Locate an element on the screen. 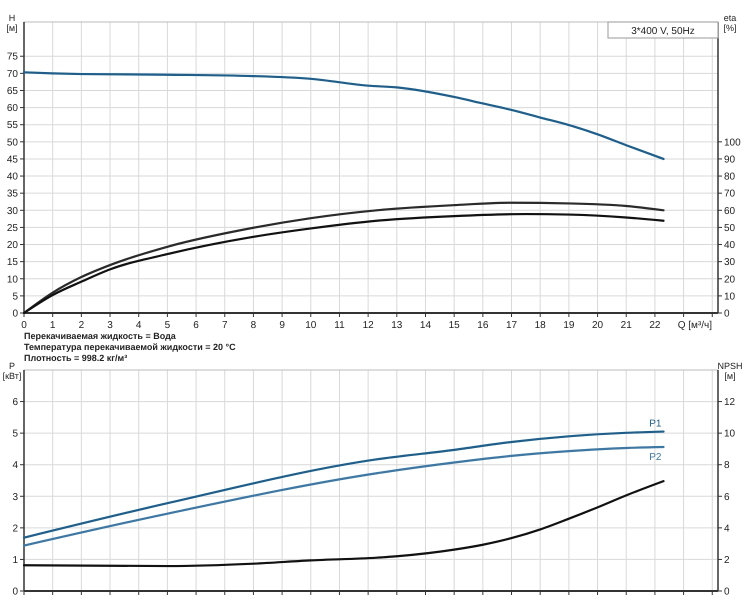 The height and width of the screenshot is (600, 750). y2-tick-label: 50 is located at coordinates (730, 228).